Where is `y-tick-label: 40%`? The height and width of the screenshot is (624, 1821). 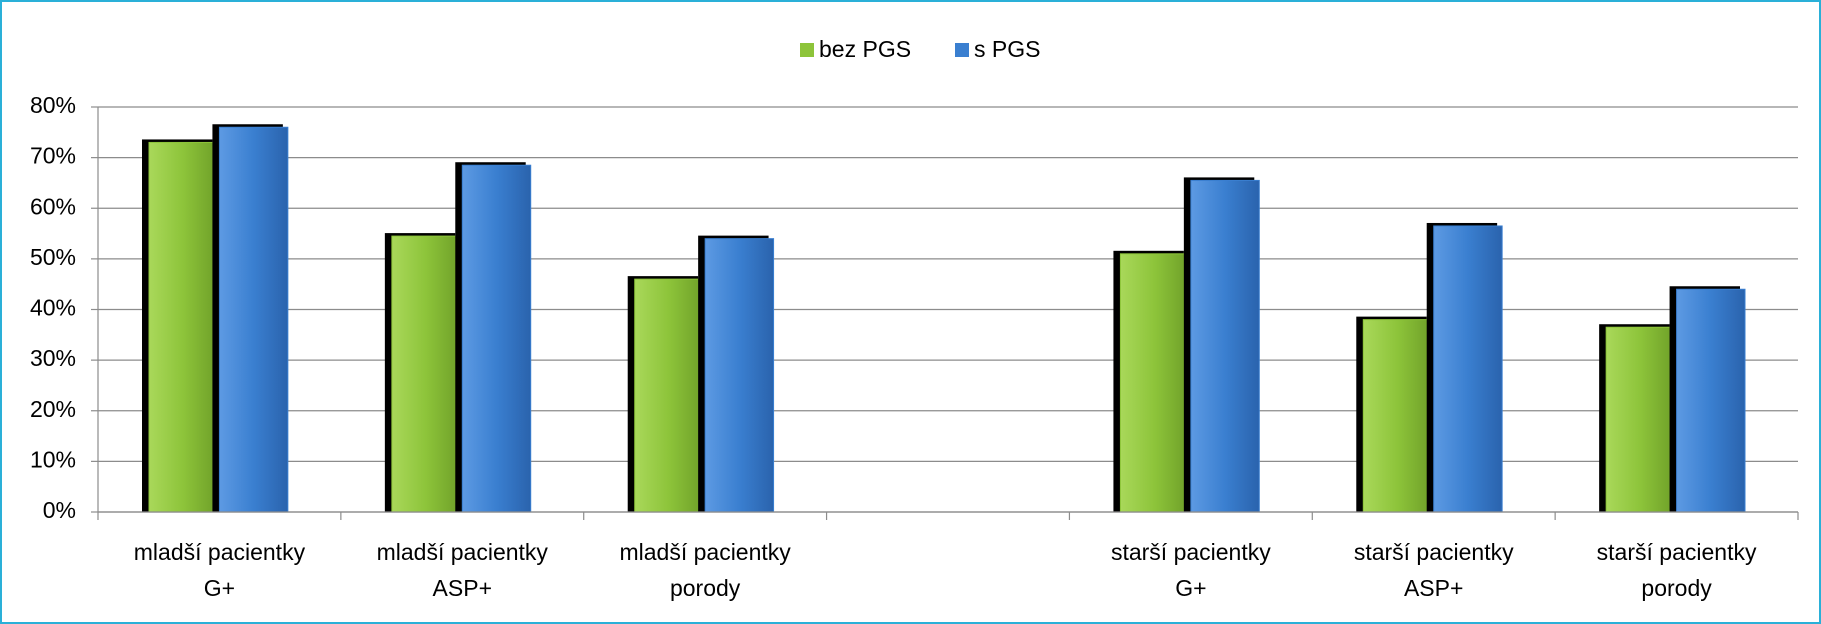 y-tick-label: 40% is located at coordinates (53, 308).